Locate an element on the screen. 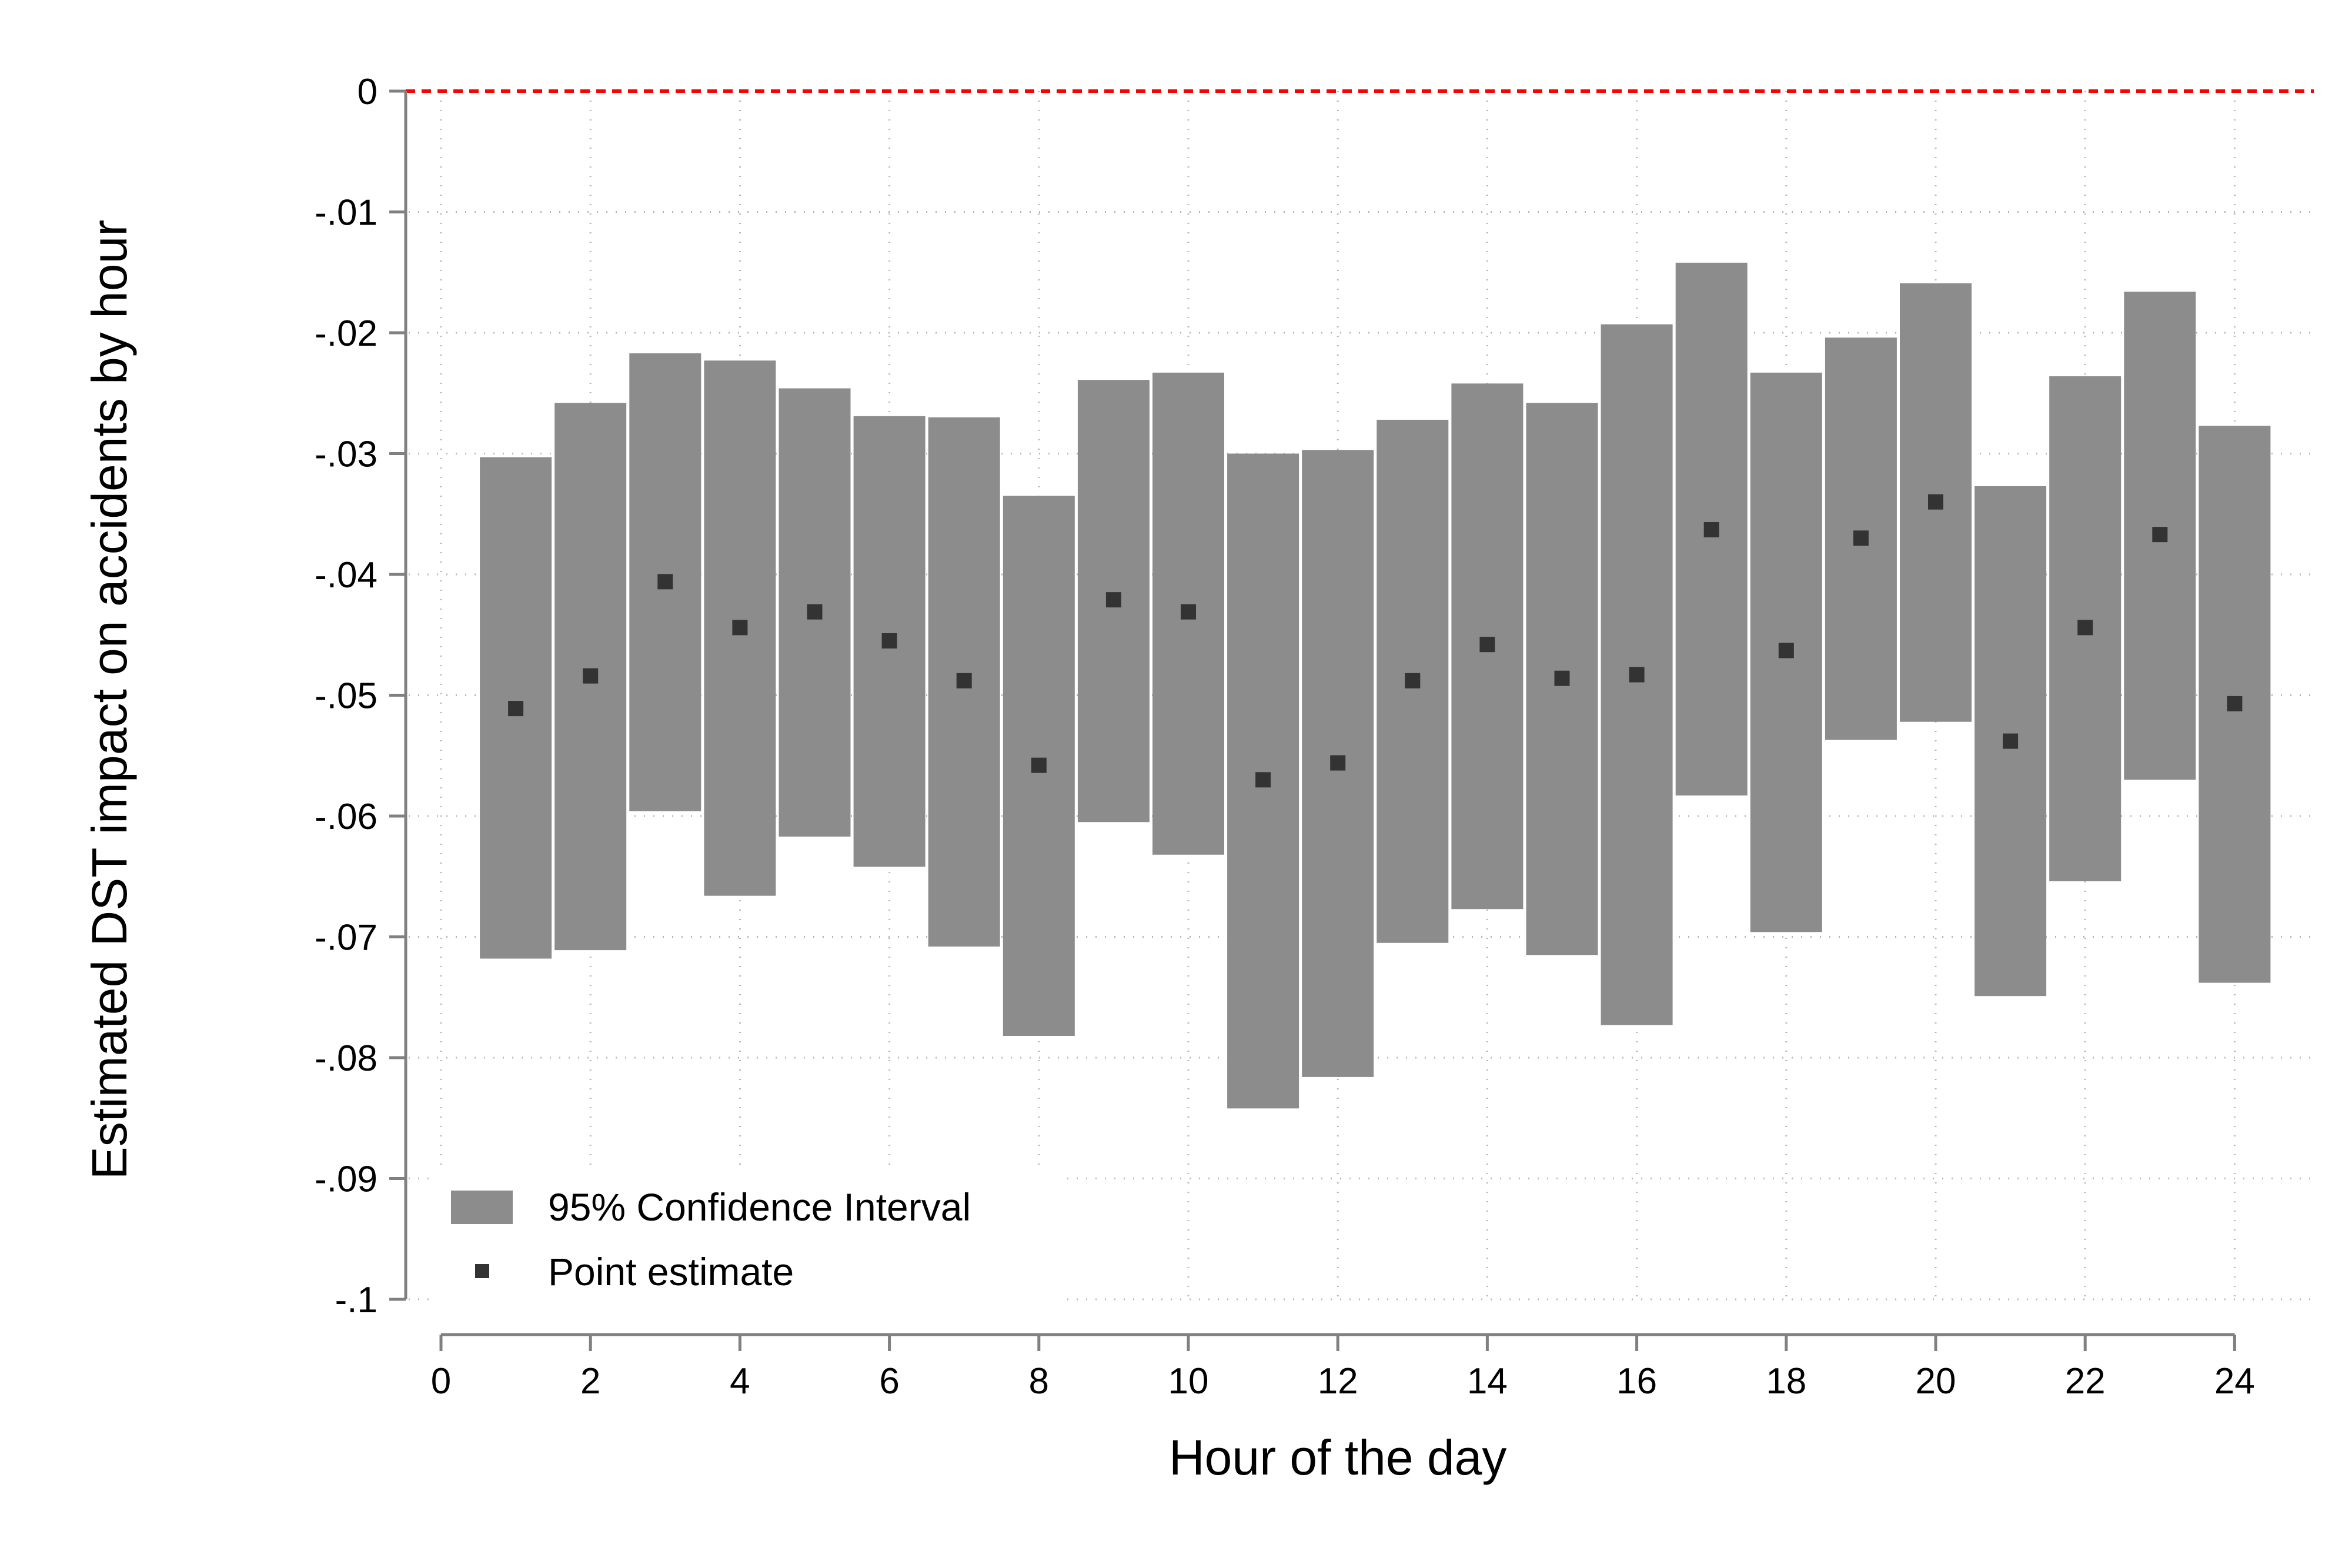 Image resolution: width=2352 pixels, height=1568 pixels. legend: 95% Confidence Interval Point estimate is located at coordinates (749, 1240).